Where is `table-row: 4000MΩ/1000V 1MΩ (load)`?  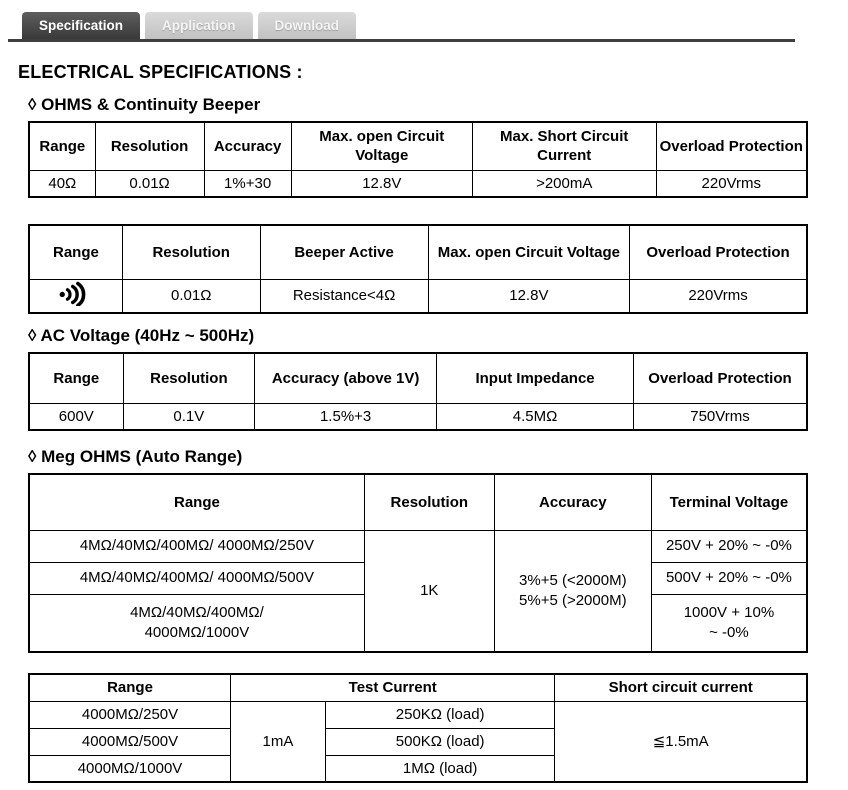 table-row: 4000MΩ/1000V 1MΩ (load) is located at coordinates (417, 768).